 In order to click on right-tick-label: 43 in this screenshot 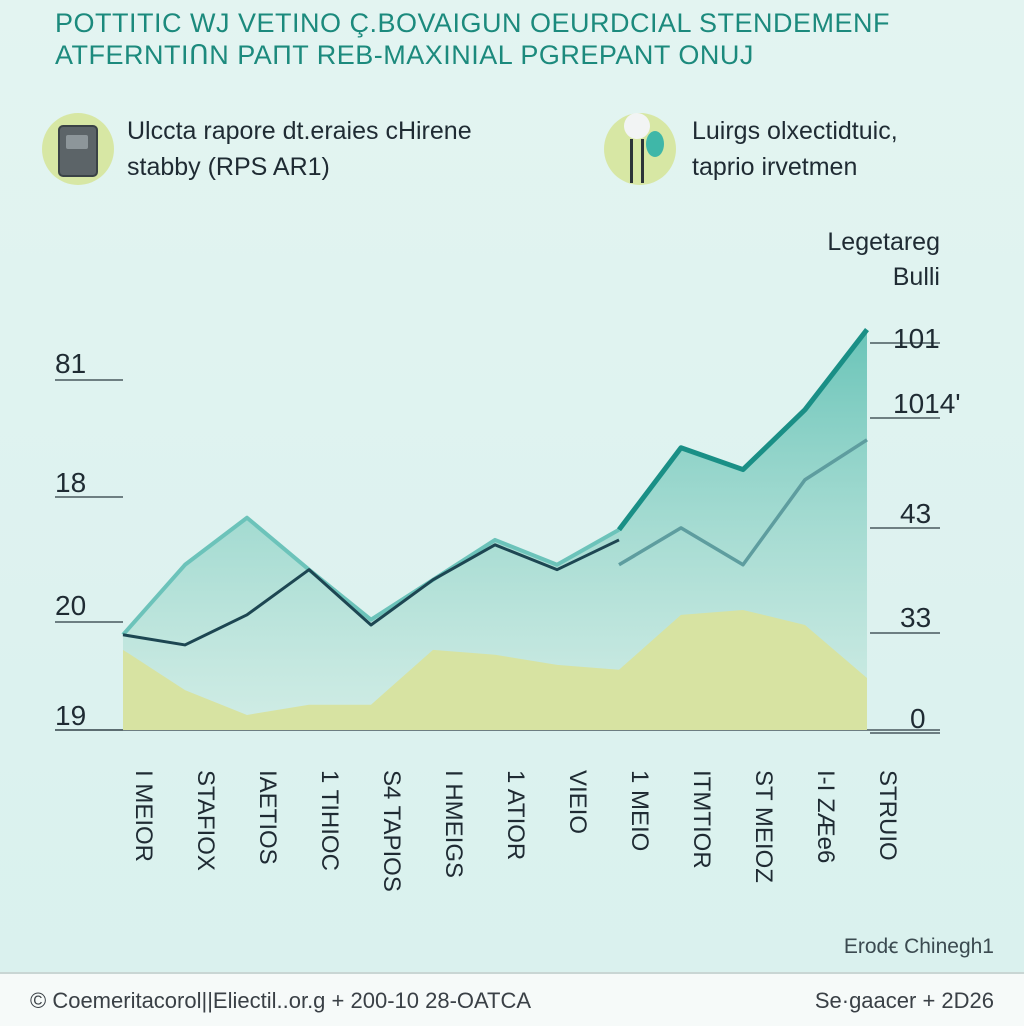, I will do `click(915, 514)`.